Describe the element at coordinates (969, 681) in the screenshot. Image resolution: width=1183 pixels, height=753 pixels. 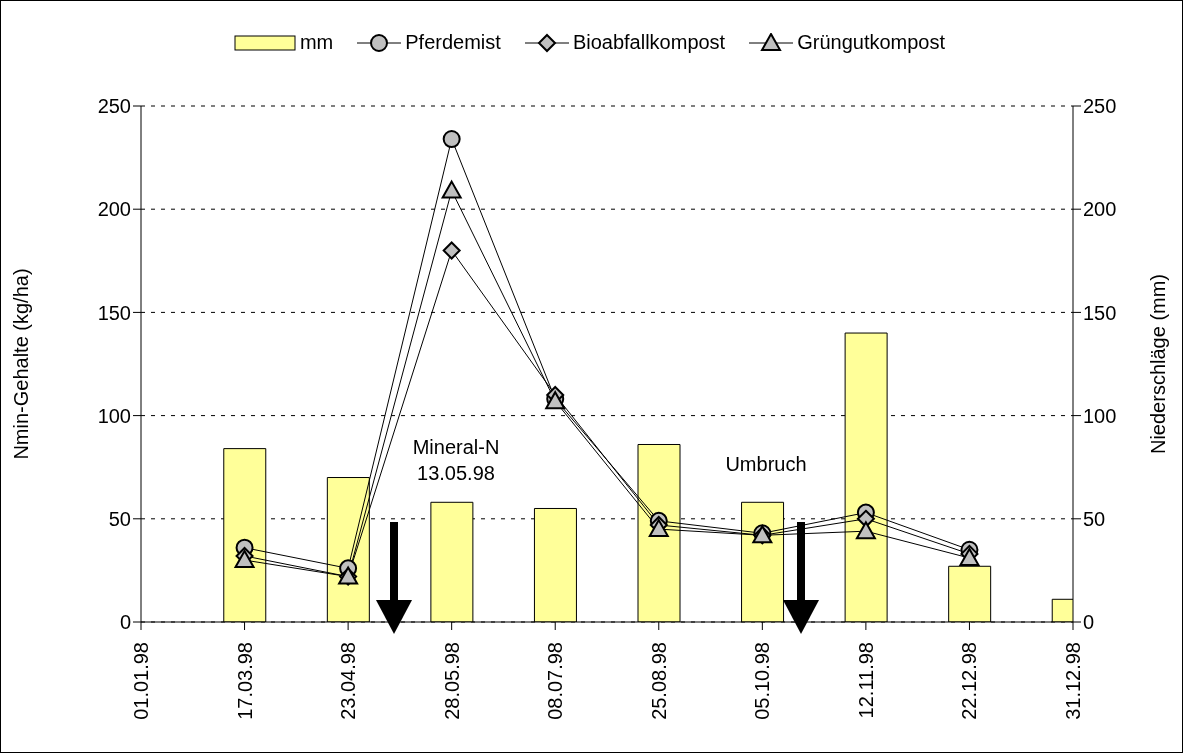
I see `x-tick-label: 22.12.98` at that location.